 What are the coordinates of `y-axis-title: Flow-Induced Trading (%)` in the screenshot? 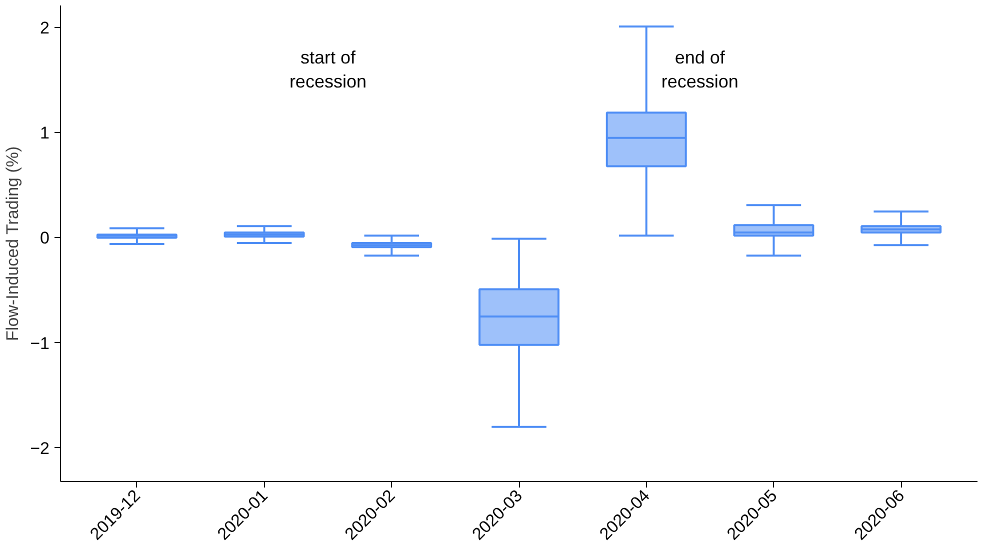 It's located at (12, 243).